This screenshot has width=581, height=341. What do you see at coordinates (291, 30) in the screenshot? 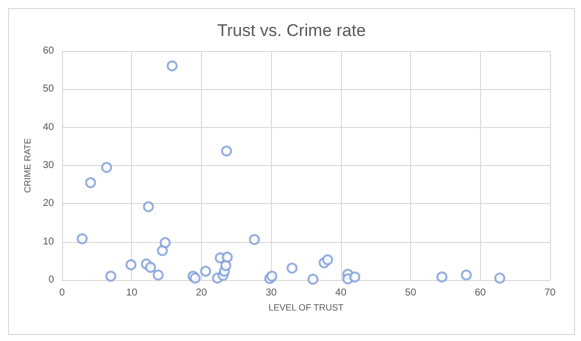
I see `chart-title: Trust vs. Crime rate` at bounding box center [291, 30].